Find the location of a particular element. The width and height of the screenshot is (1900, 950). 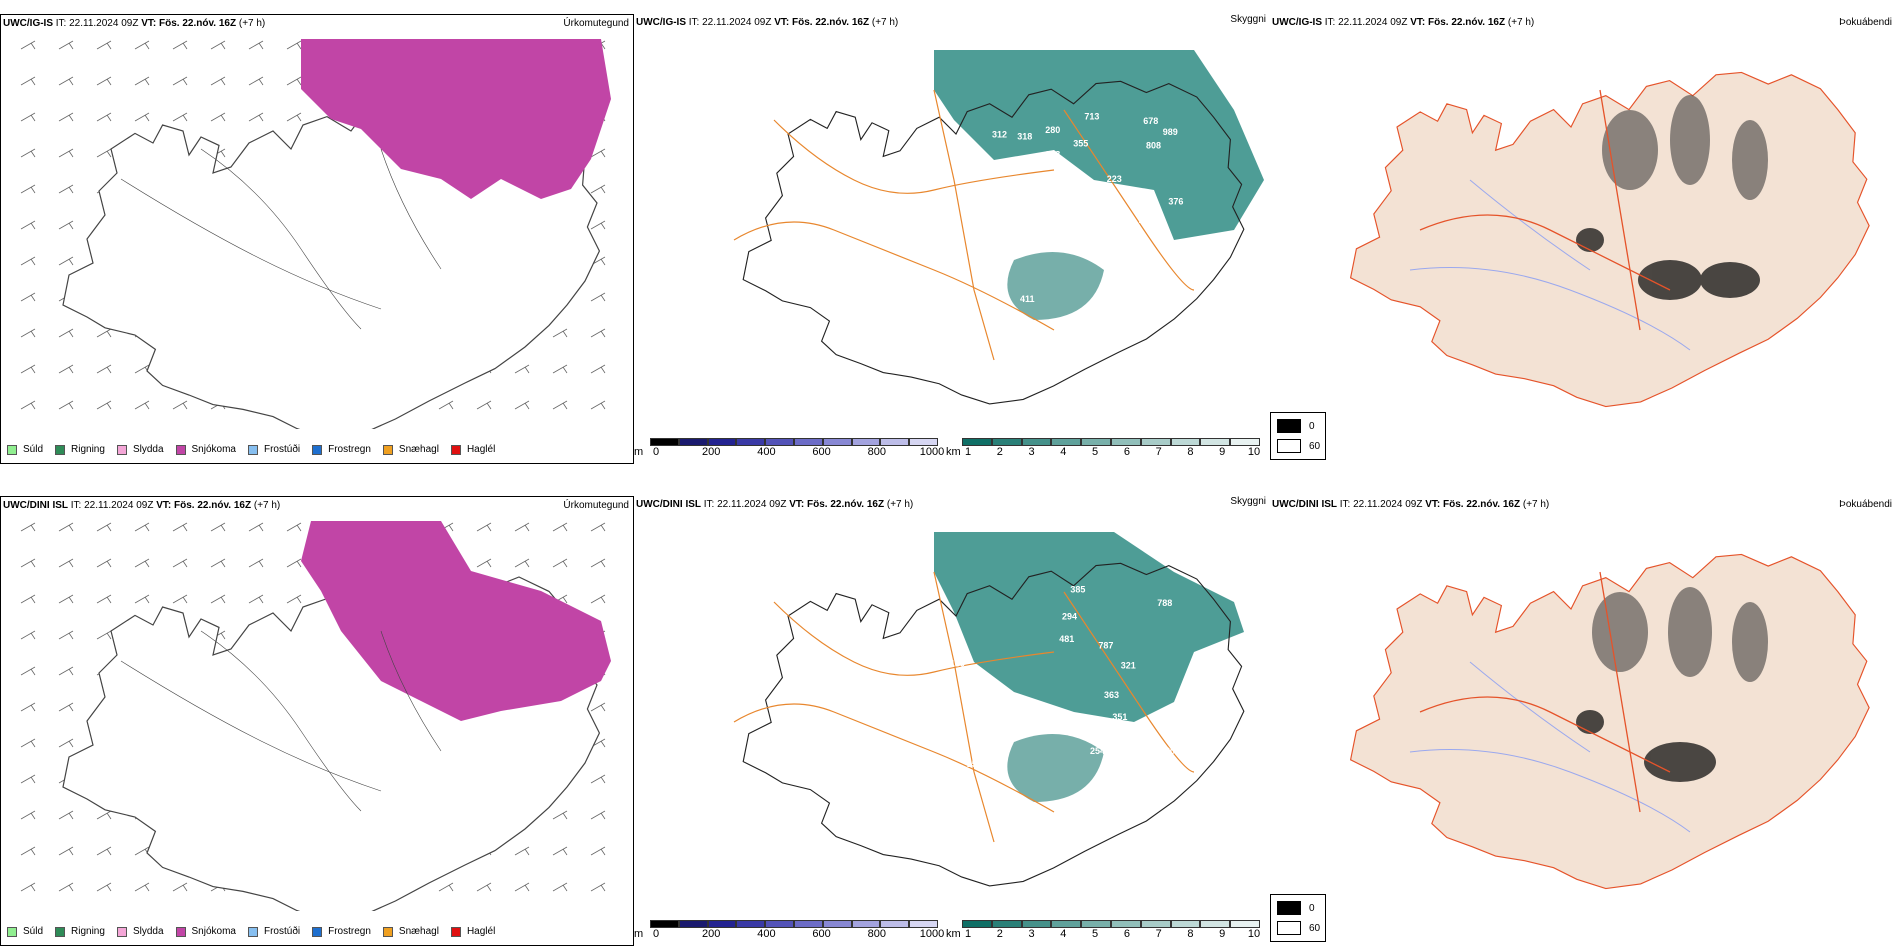

legend-label: Snæhagl is located at coordinates (418, 931).